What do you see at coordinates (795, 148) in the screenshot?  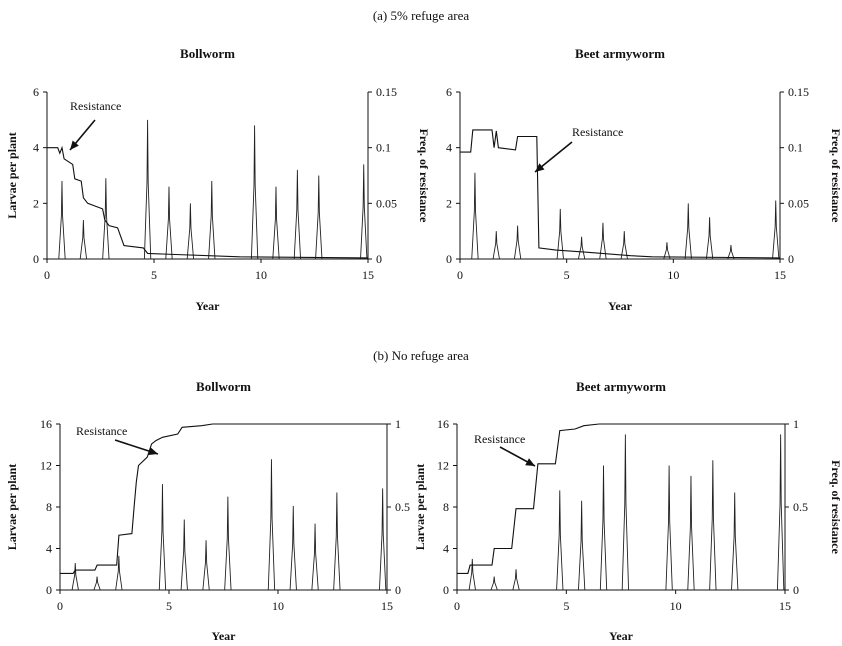 I see `y2-tick-label: 0.1` at bounding box center [795, 148].